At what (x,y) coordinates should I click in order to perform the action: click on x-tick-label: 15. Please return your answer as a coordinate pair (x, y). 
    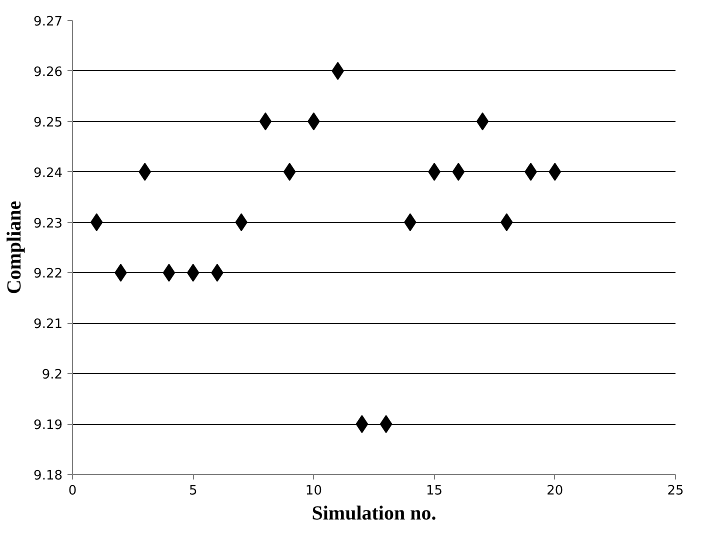
    Looking at the image, I should click on (434, 491).